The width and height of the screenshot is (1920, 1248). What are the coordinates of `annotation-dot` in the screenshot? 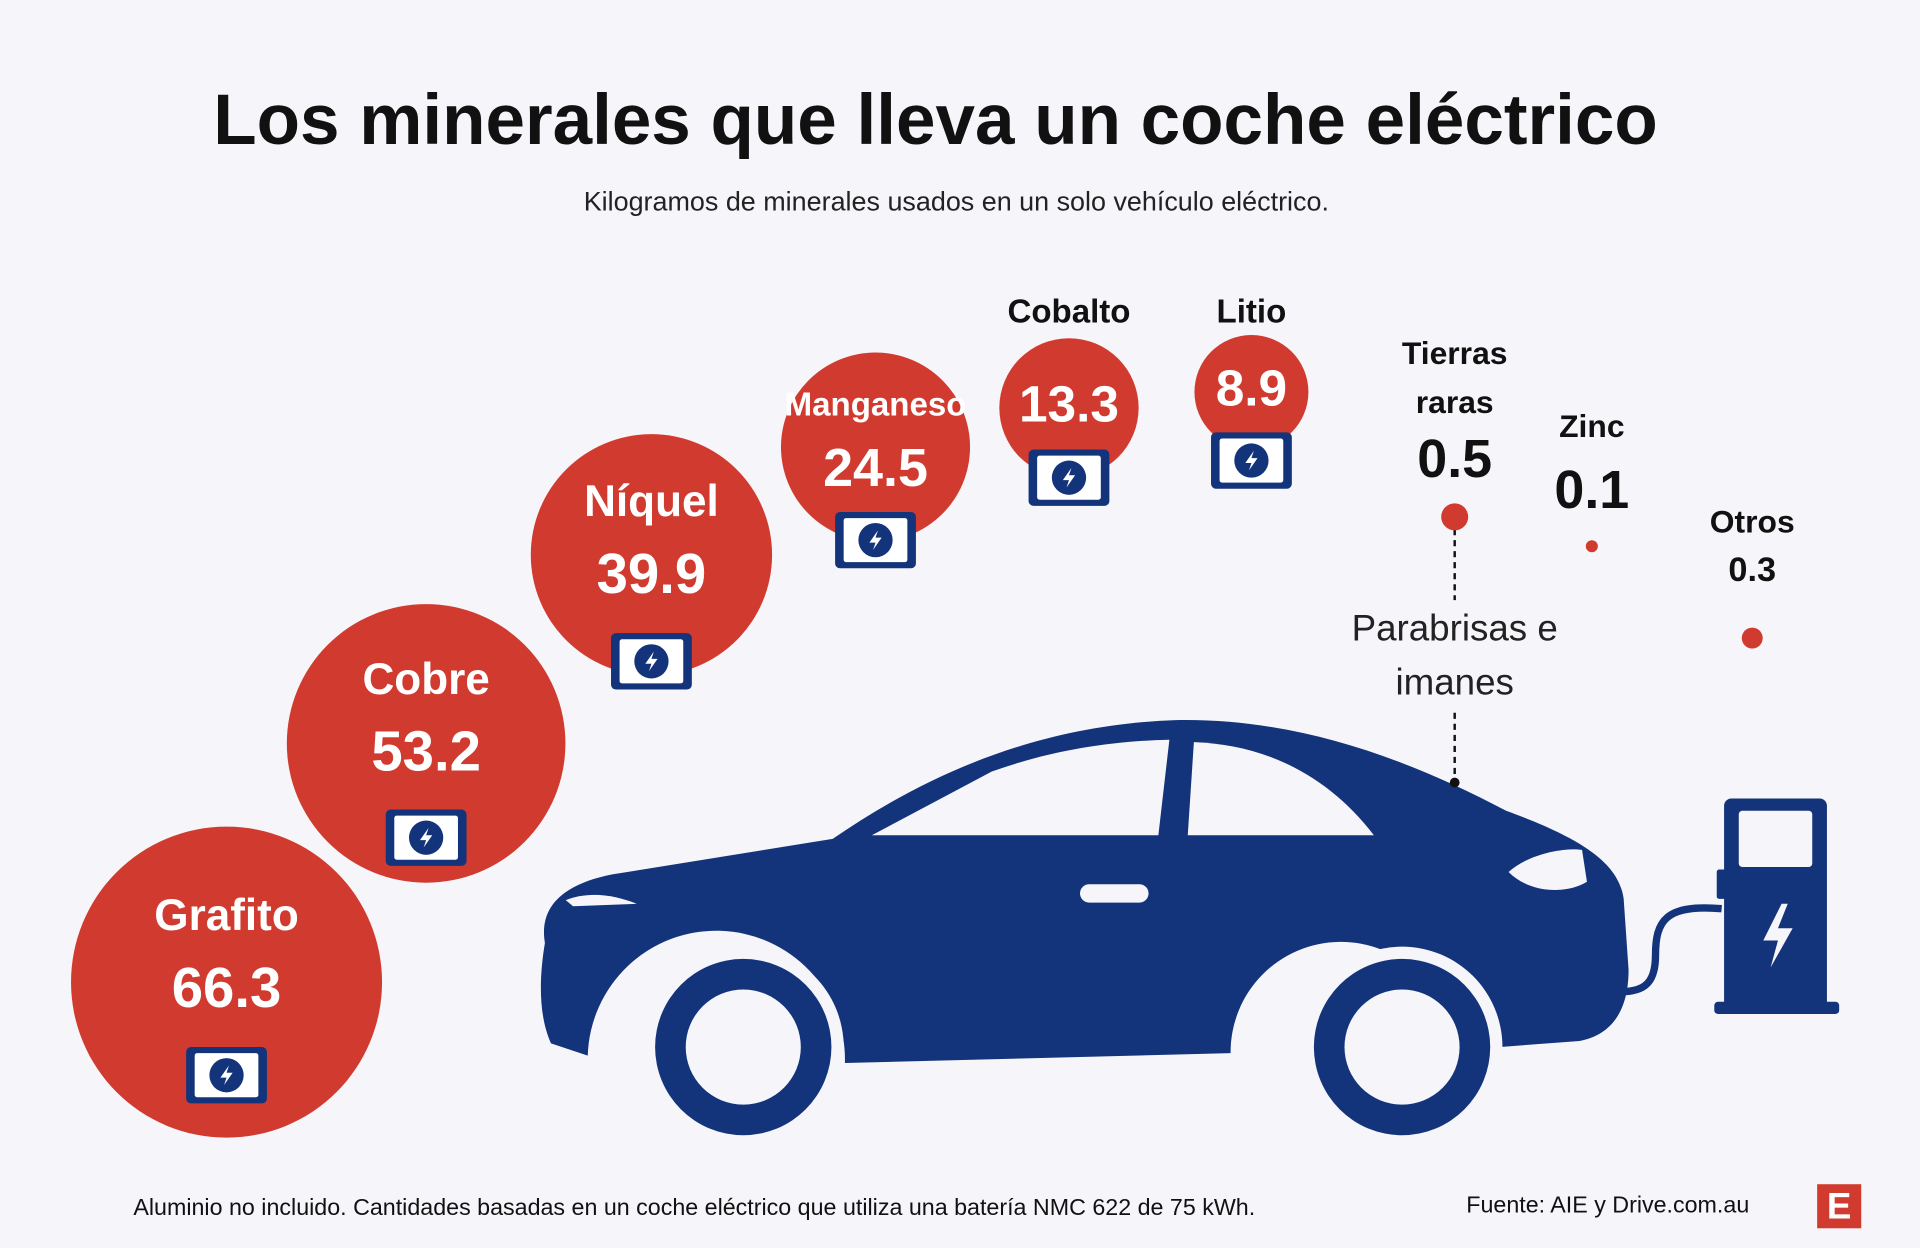 It's located at (1454, 782).